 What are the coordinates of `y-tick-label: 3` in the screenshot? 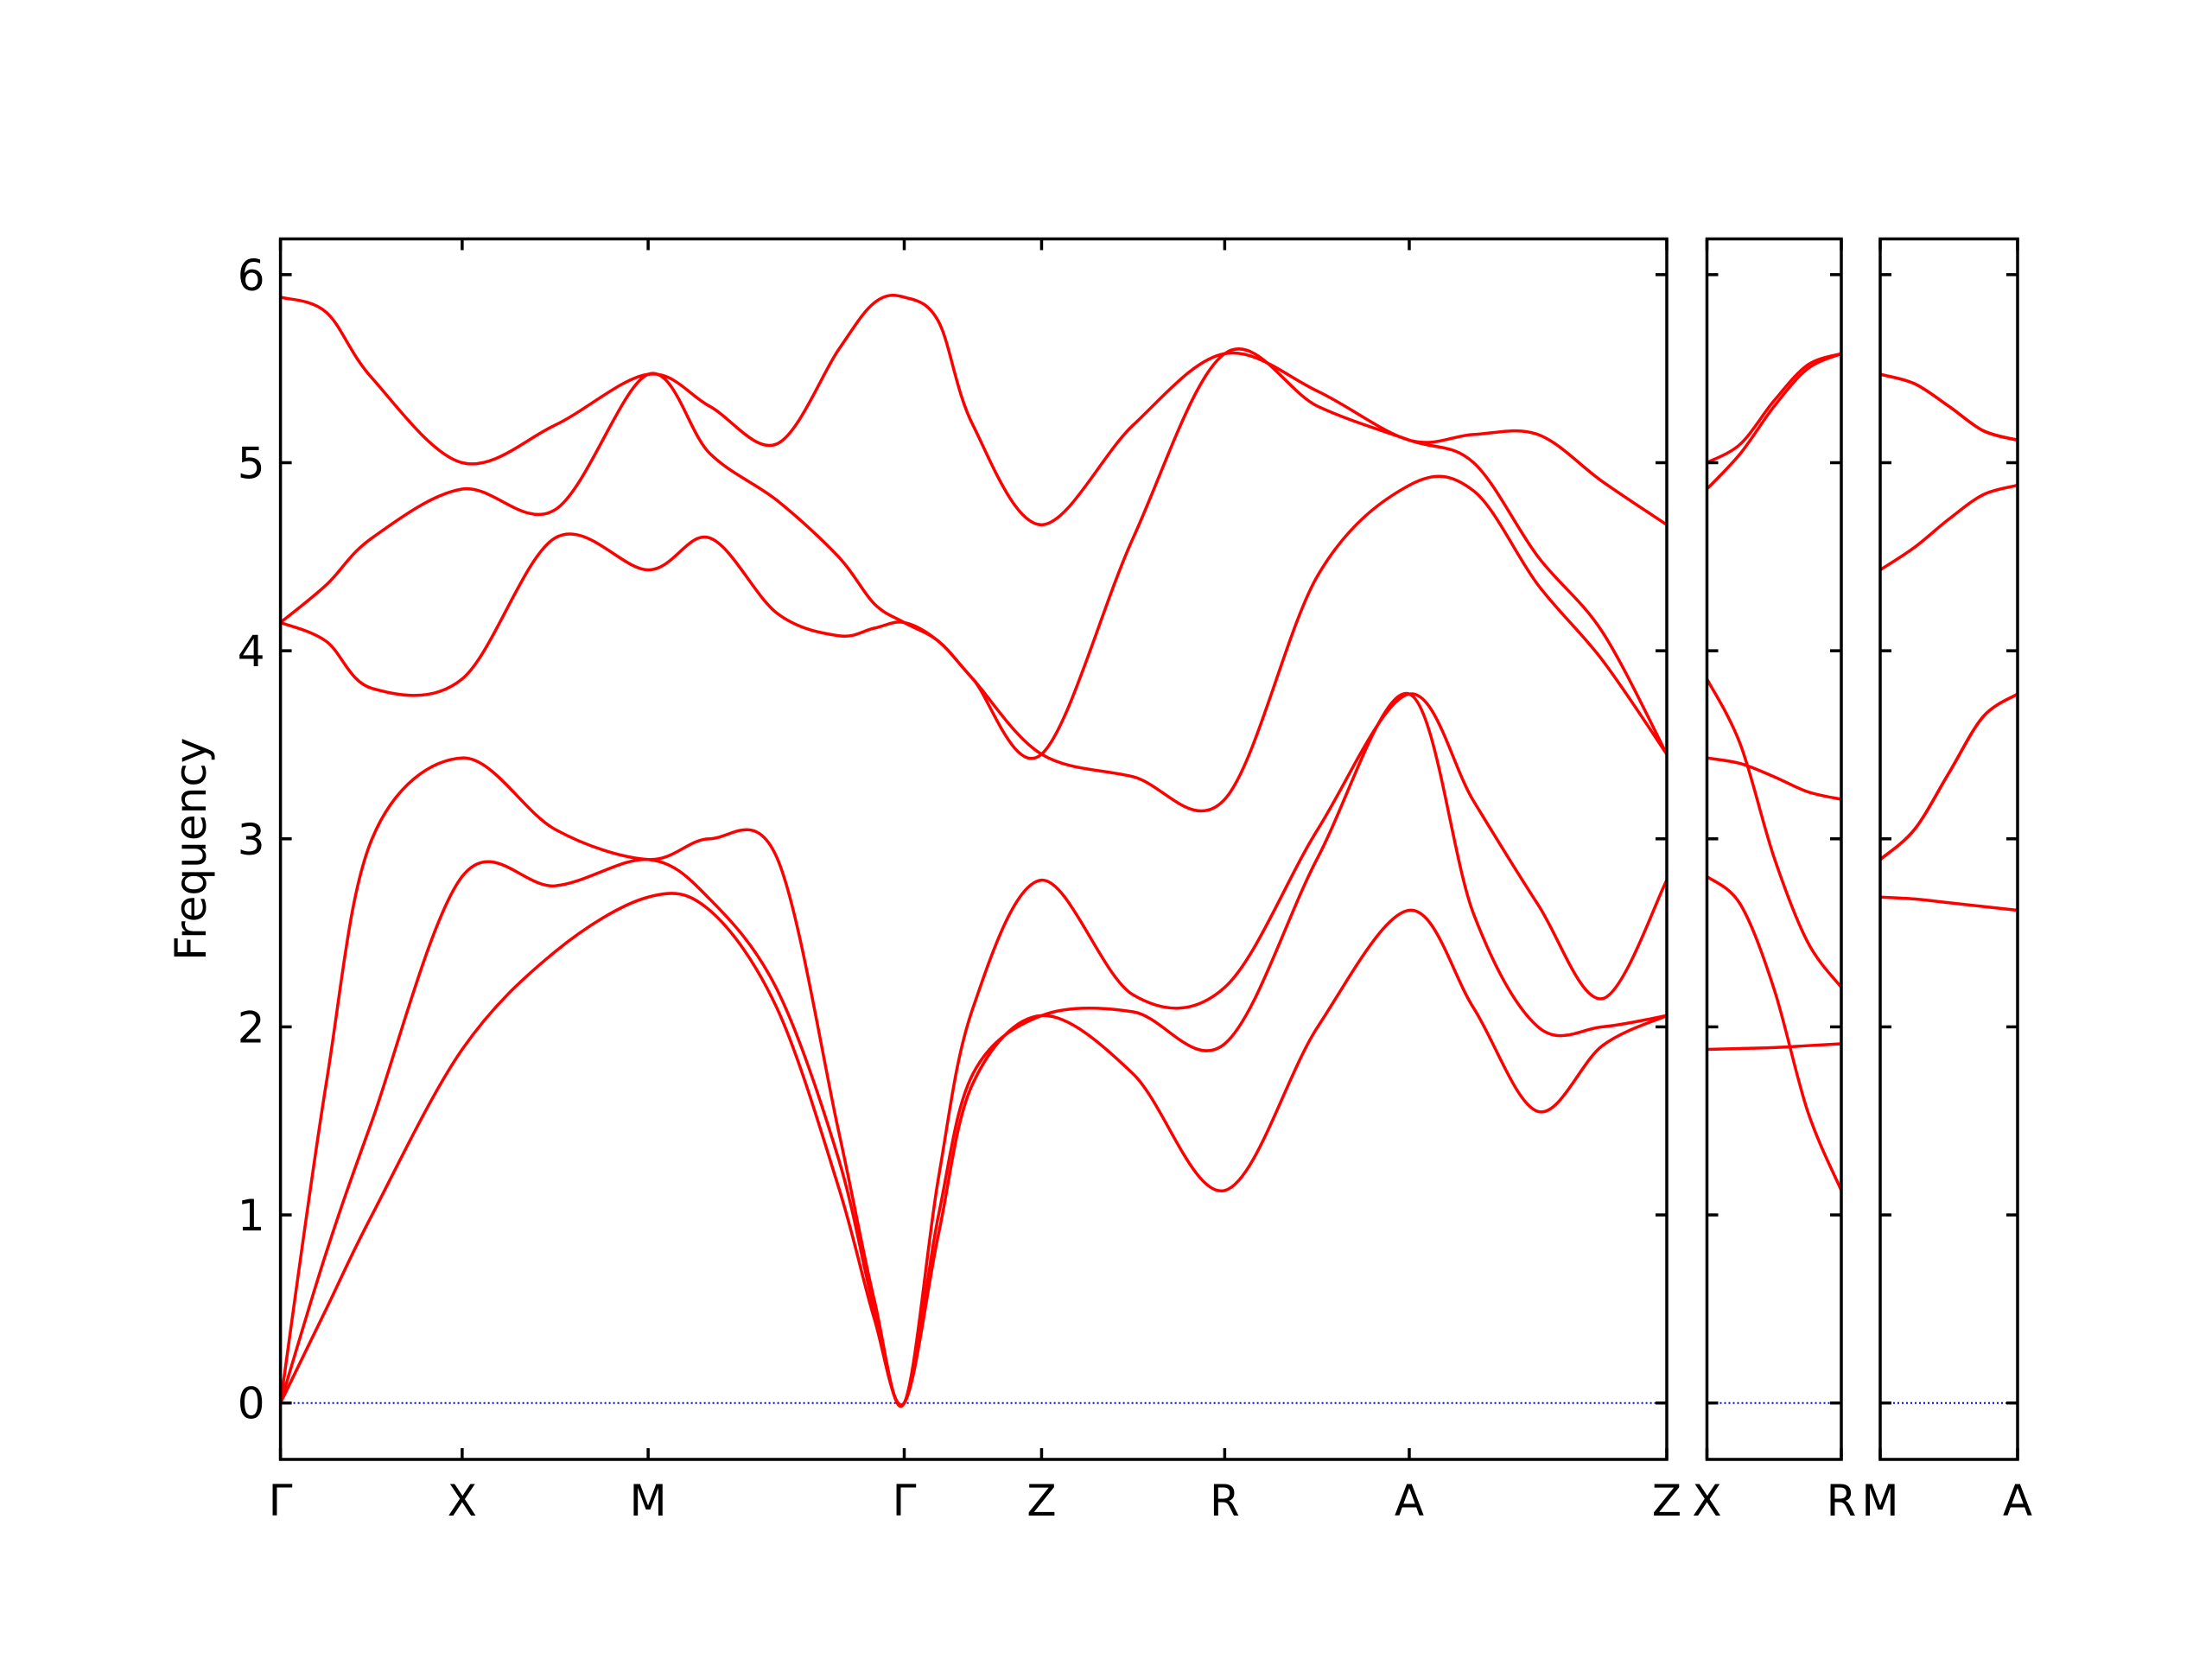 It's located at (251, 840).